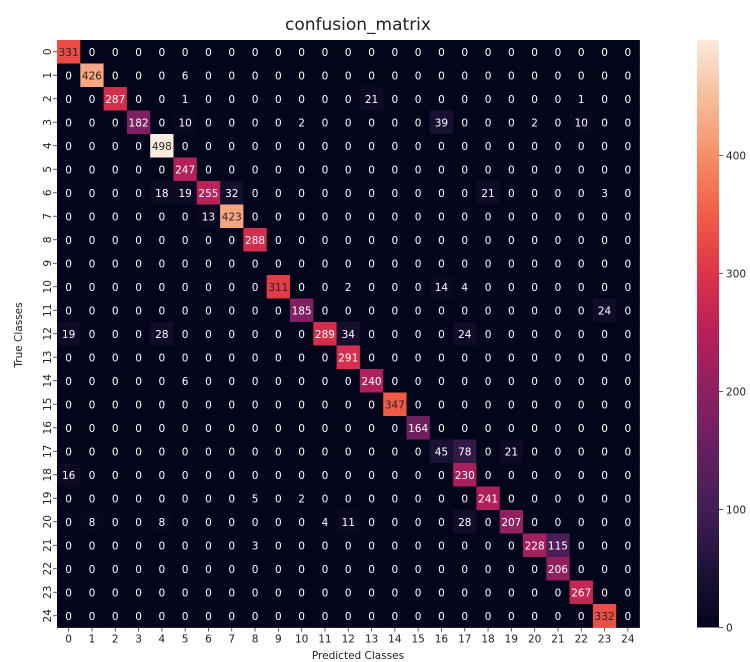 The width and height of the screenshot is (750, 662). What do you see at coordinates (48, 122) in the screenshot?
I see `y-tick-label: 3` at bounding box center [48, 122].